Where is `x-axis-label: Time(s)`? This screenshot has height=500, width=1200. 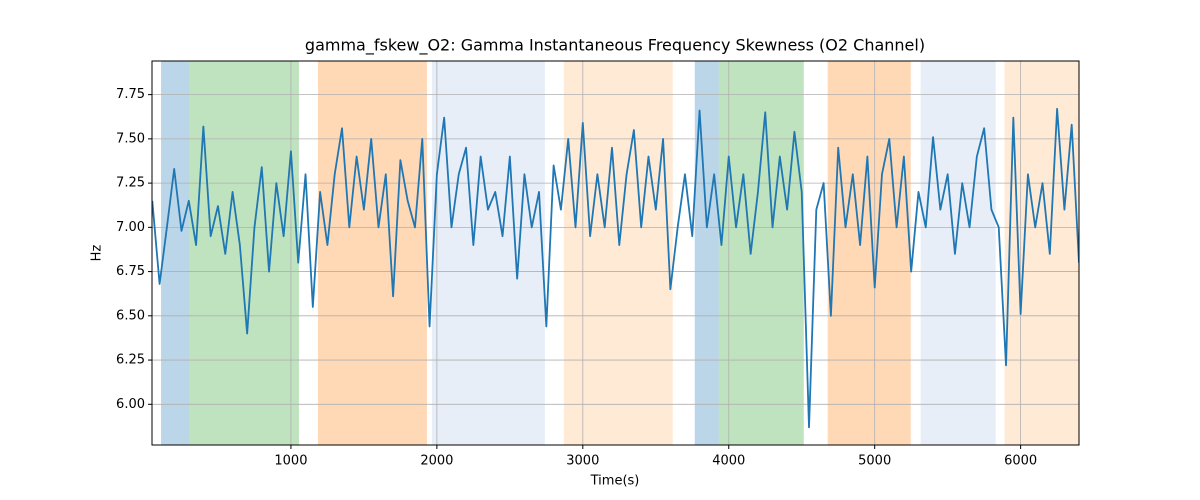 x-axis-label: Time(s) is located at coordinates (615, 481).